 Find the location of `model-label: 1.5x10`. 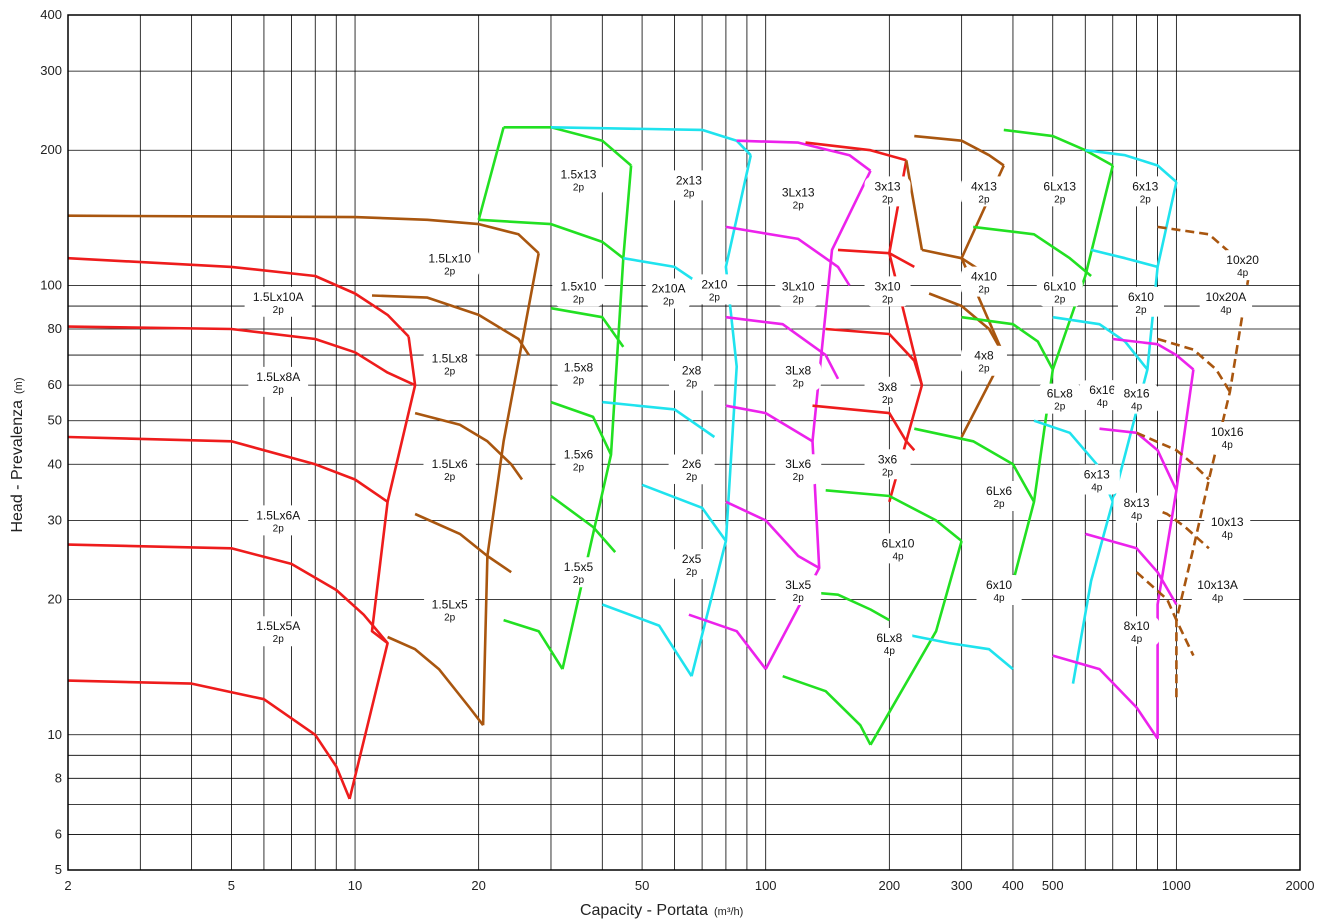

model-label: 1.5x10 is located at coordinates (578, 286).